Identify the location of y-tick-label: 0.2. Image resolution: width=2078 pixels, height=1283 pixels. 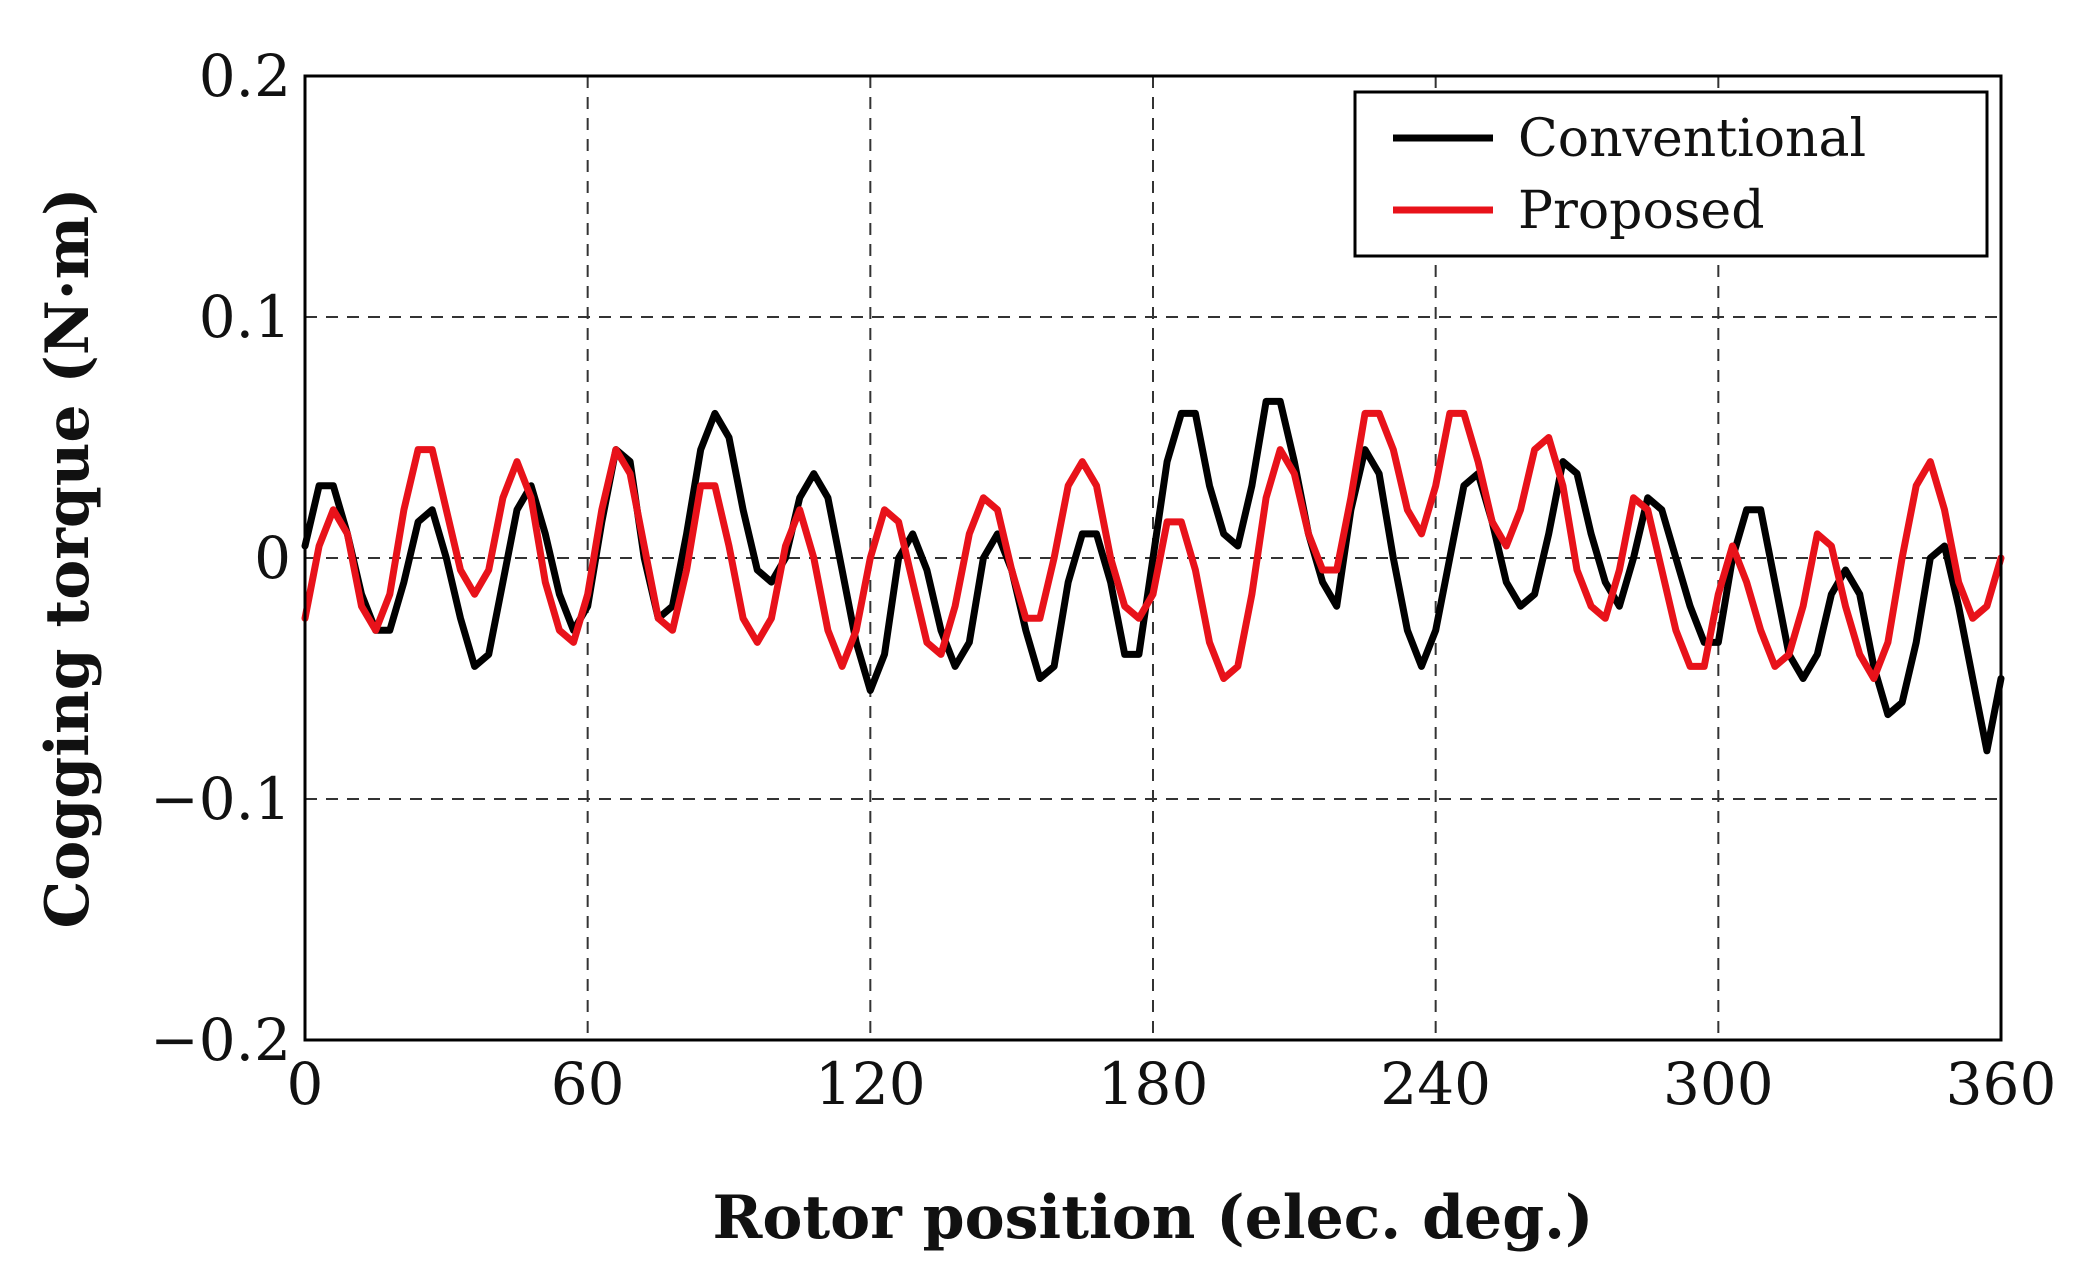
(245, 76).